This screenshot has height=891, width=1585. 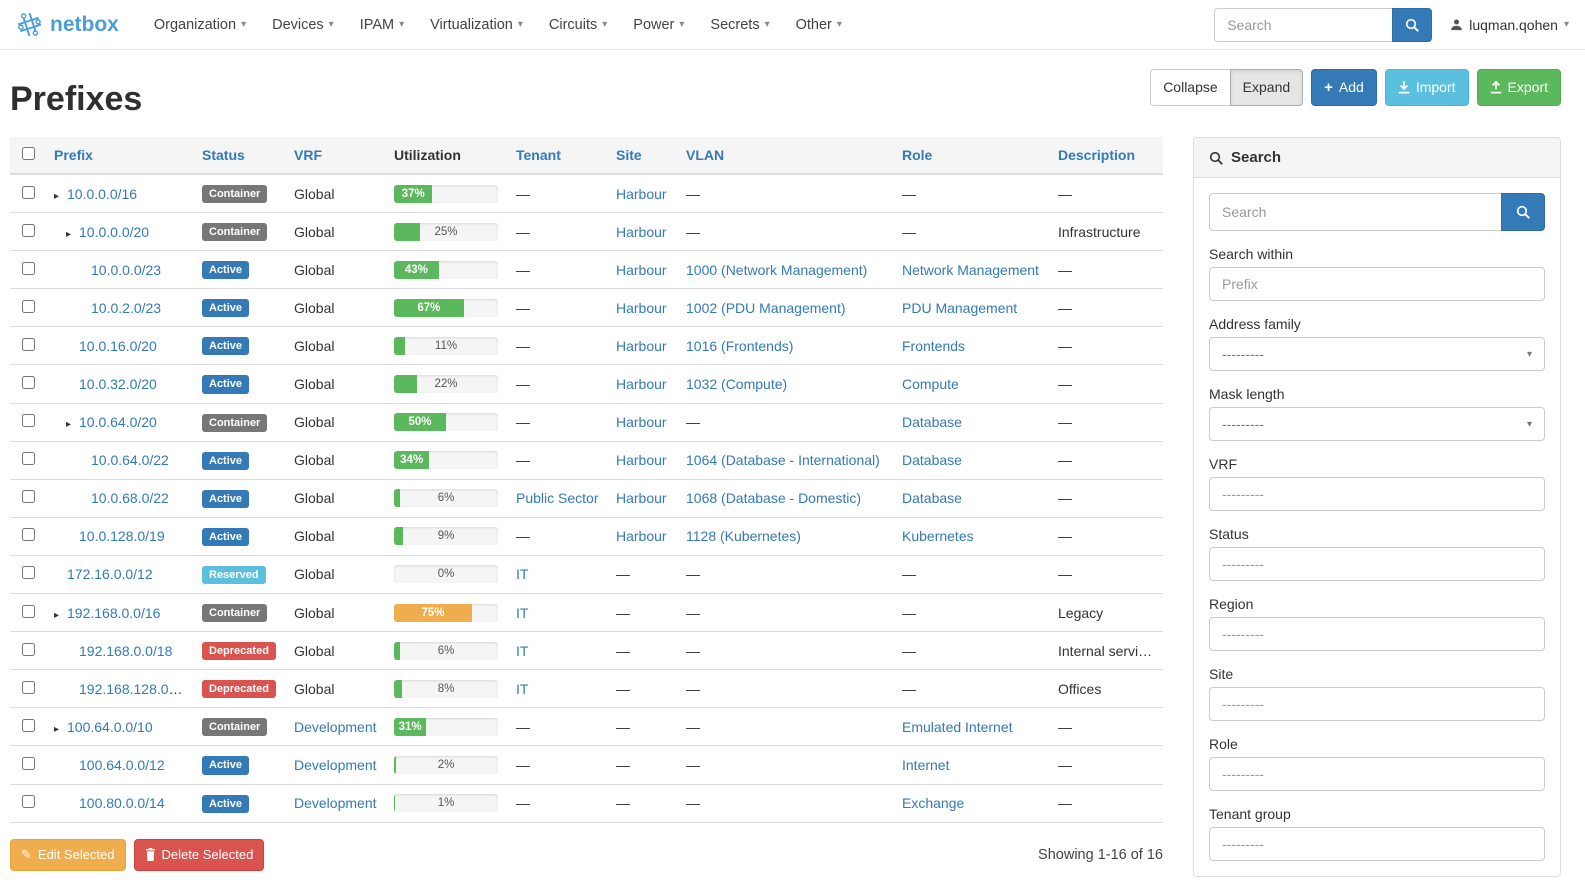 What do you see at coordinates (102, 193) in the screenshot?
I see `prefix-link: 10.0.0.0/16` at bounding box center [102, 193].